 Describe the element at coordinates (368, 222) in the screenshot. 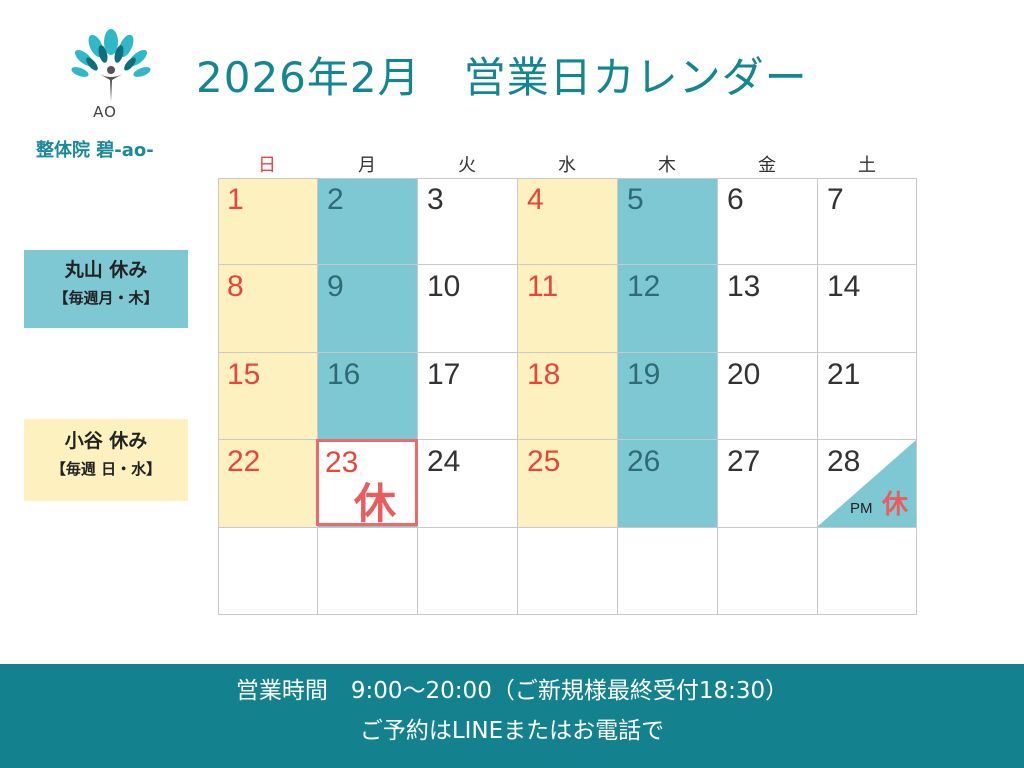

I see `day-cell-2: 2` at that location.